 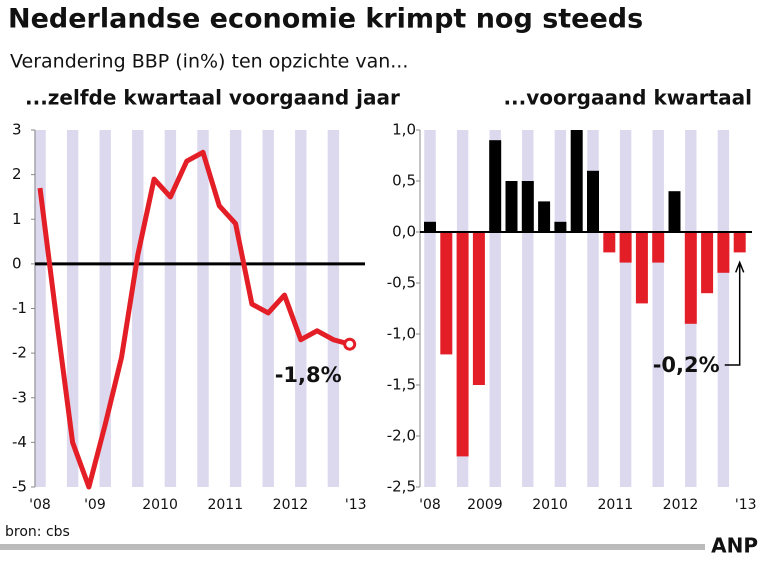 What do you see at coordinates (734, 546) in the screenshot?
I see `logo: ANP` at bounding box center [734, 546].